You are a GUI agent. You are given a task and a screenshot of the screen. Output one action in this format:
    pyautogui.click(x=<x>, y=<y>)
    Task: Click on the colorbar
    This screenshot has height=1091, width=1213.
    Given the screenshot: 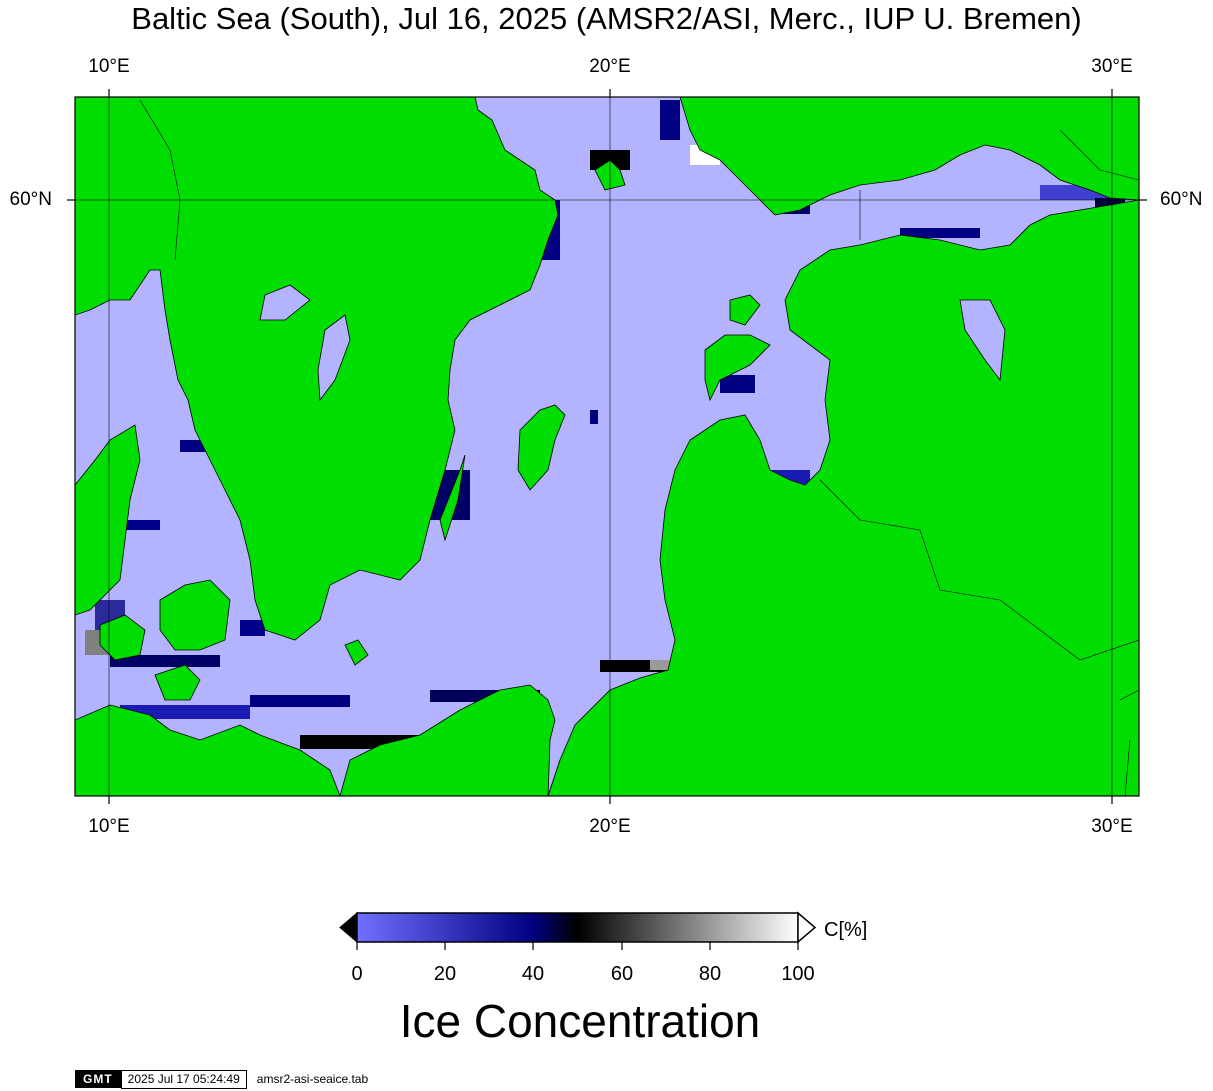 What is the action you would take?
    pyautogui.click(x=578, y=930)
    